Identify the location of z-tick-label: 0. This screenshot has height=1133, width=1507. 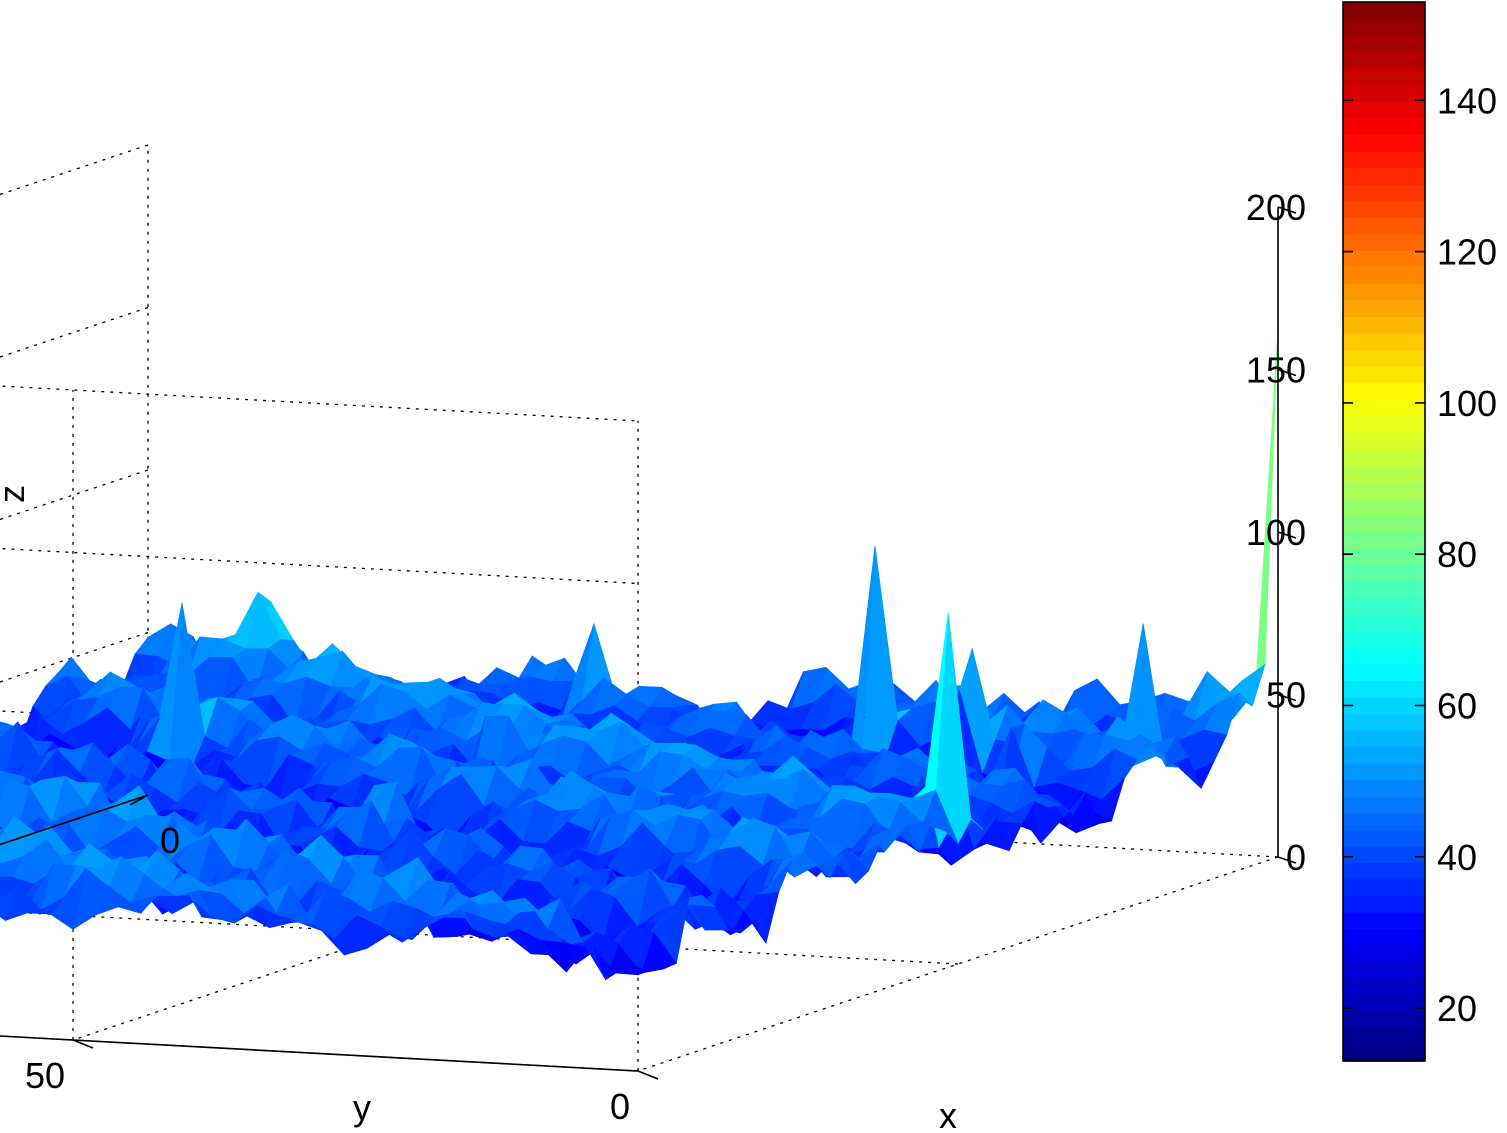
(1296, 857).